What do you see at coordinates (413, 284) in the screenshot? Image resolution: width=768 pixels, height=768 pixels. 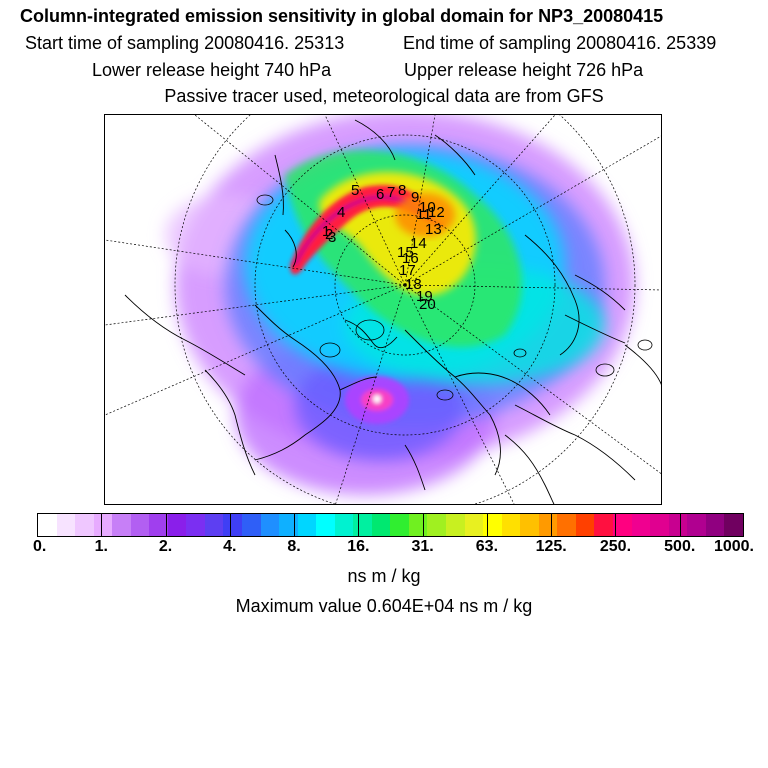 I see `point-label: 18` at bounding box center [413, 284].